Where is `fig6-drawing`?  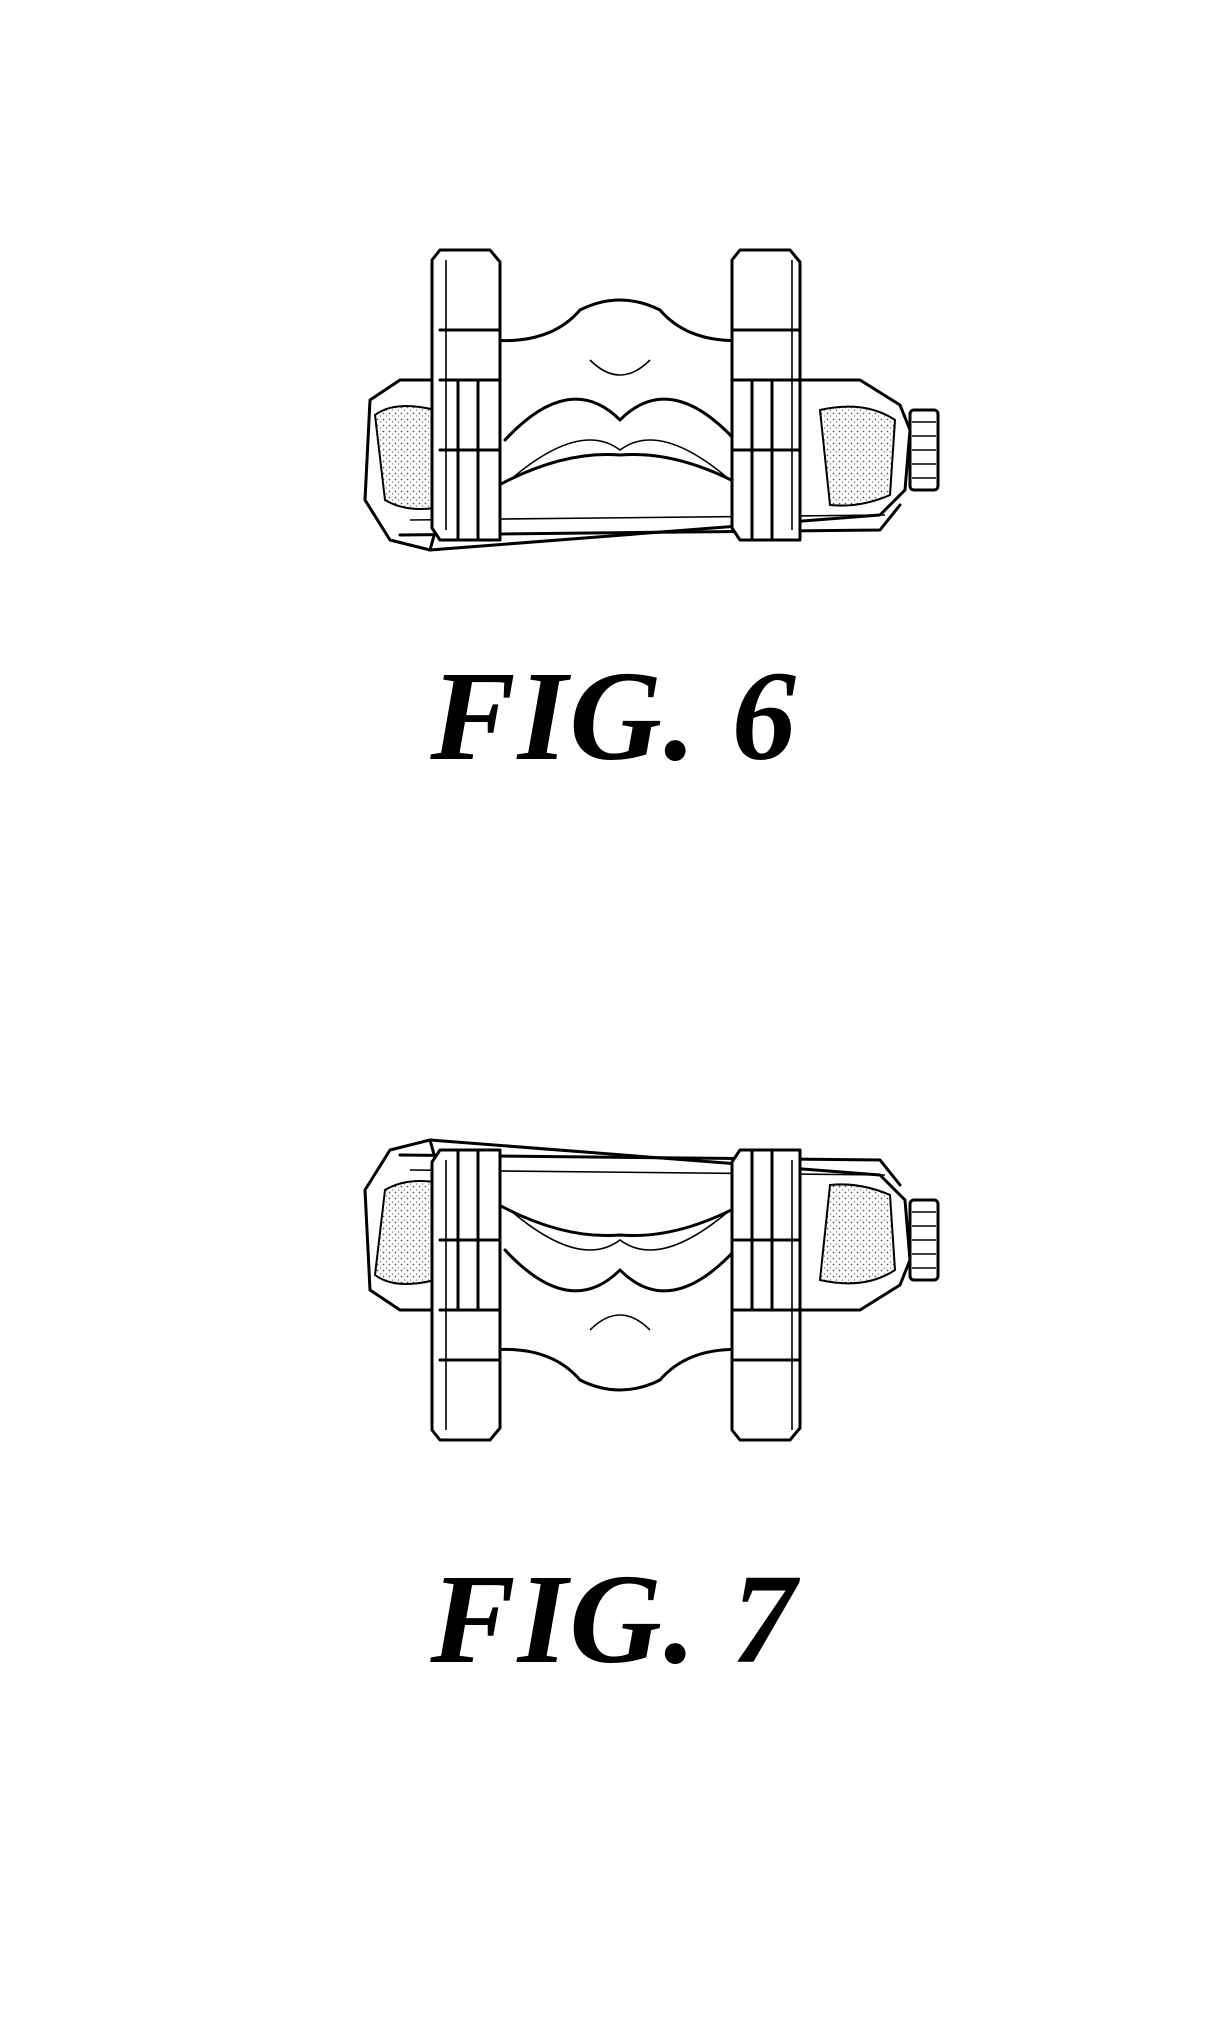 fig6-drawing is located at coordinates (640, 400).